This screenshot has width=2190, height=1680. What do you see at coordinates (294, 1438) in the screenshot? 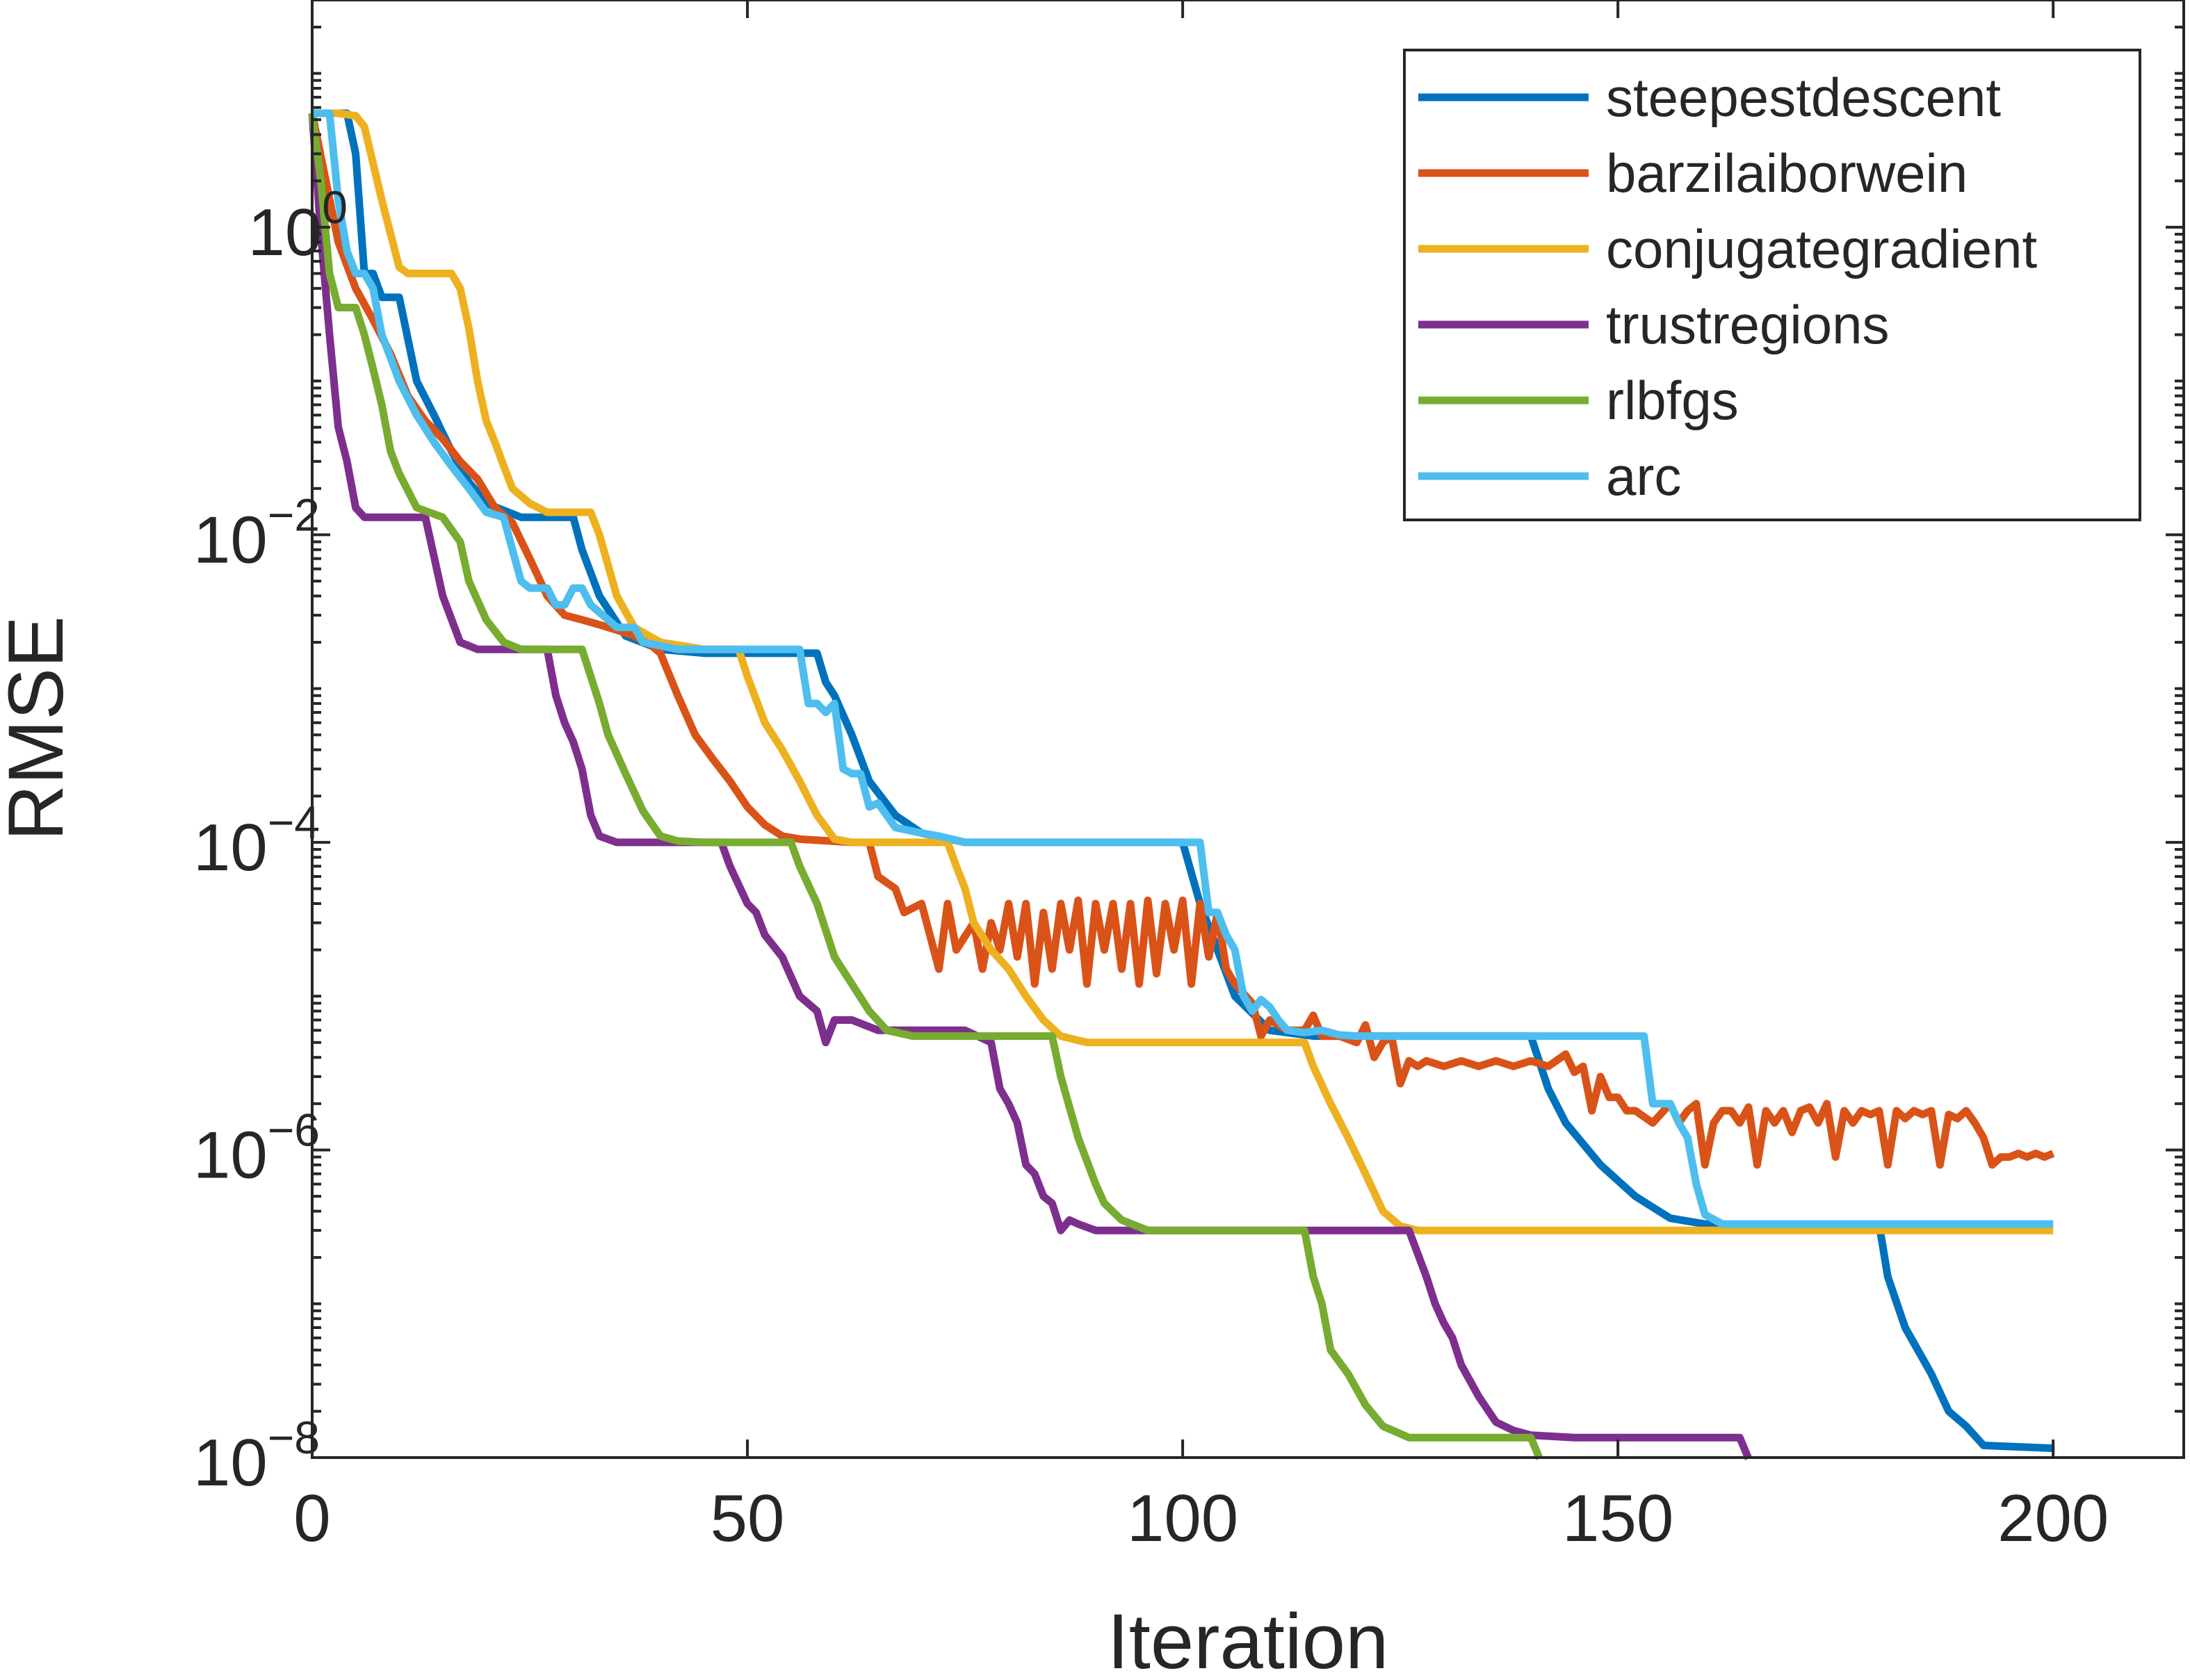
I see `y-tick-exponent: −8` at bounding box center [294, 1438].